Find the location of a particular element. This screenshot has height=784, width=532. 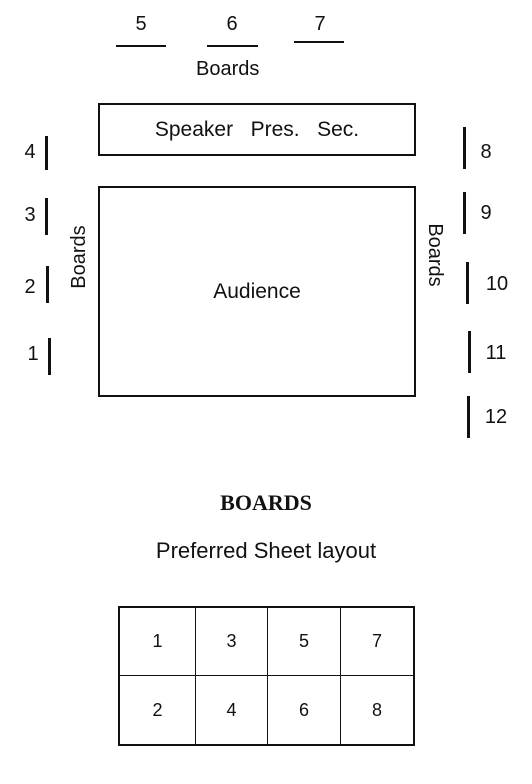

sheet-cell-8: 8 is located at coordinates (376, 709).